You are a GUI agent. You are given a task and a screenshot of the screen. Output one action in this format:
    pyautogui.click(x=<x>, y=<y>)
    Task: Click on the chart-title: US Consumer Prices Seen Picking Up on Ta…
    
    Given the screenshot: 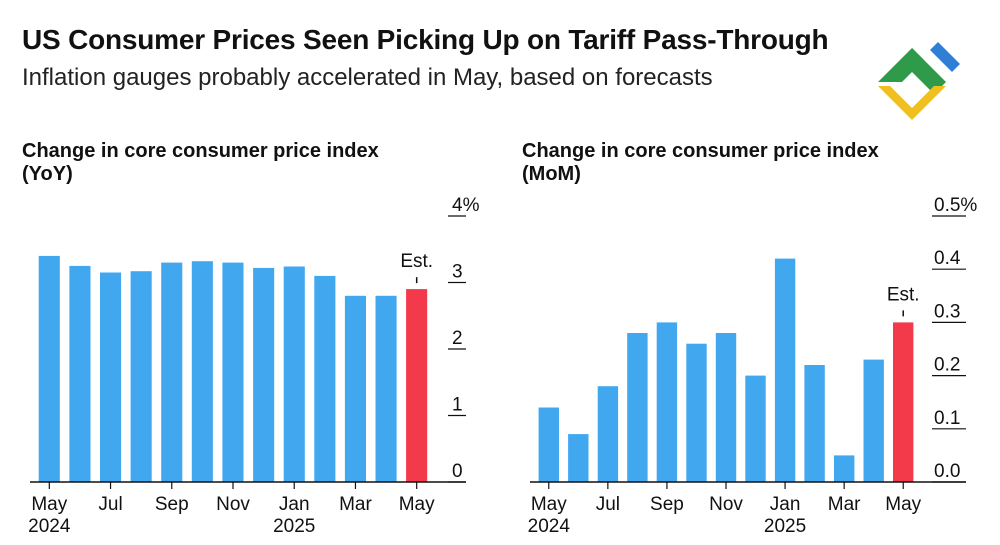 What is the action you would take?
    pyautogui.click(x=425, y=39)
    